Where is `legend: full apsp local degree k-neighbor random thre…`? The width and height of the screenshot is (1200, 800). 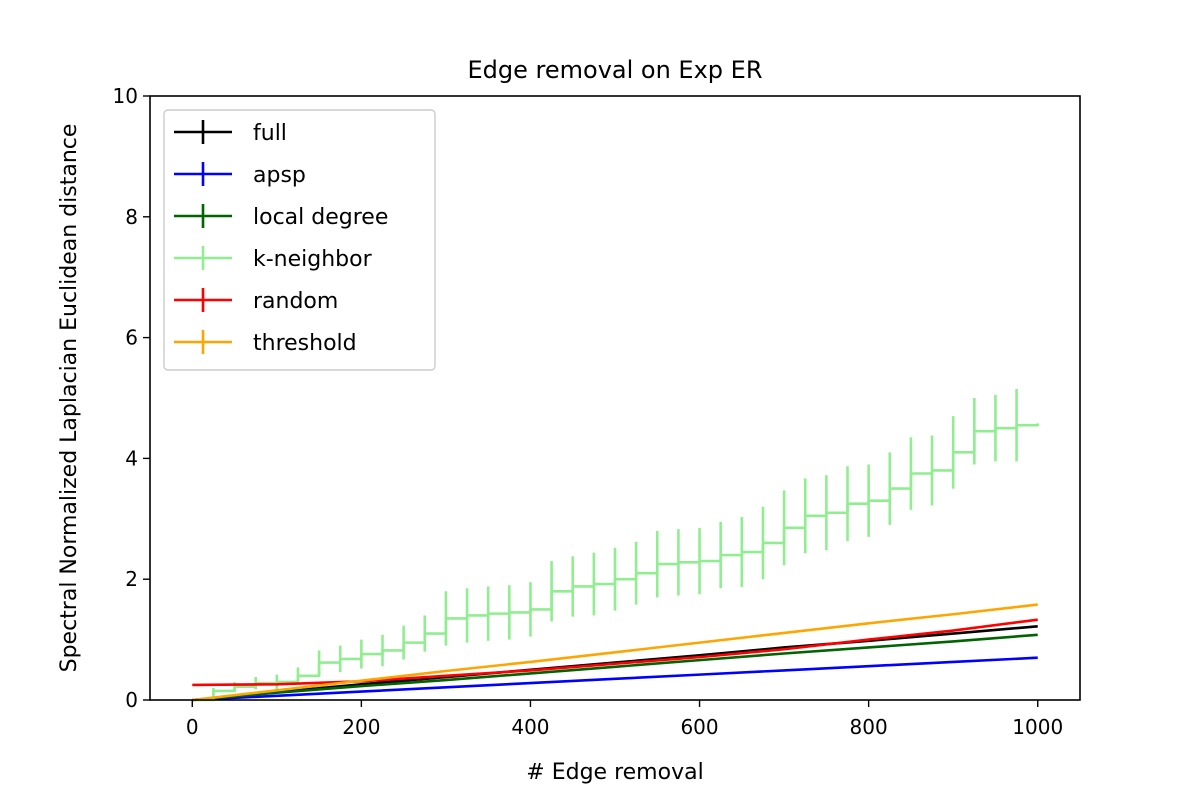
legend: full apsp local degree k-neighbor random thre… is located at coordinates (299, 240).